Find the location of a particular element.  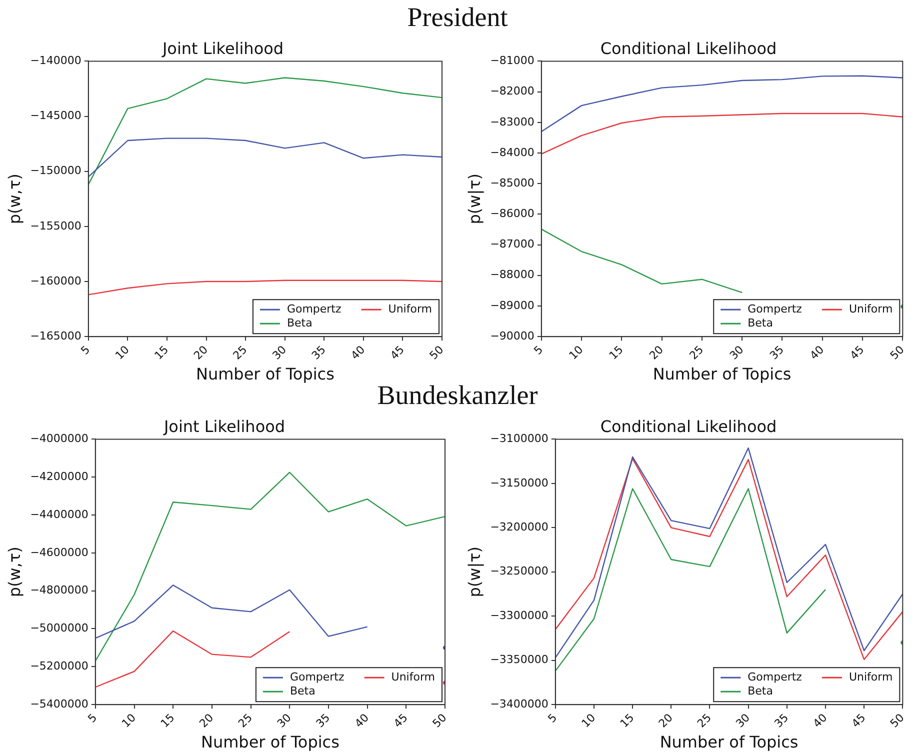

y-tick-label: −150000 is located at coordinates (56, 171).